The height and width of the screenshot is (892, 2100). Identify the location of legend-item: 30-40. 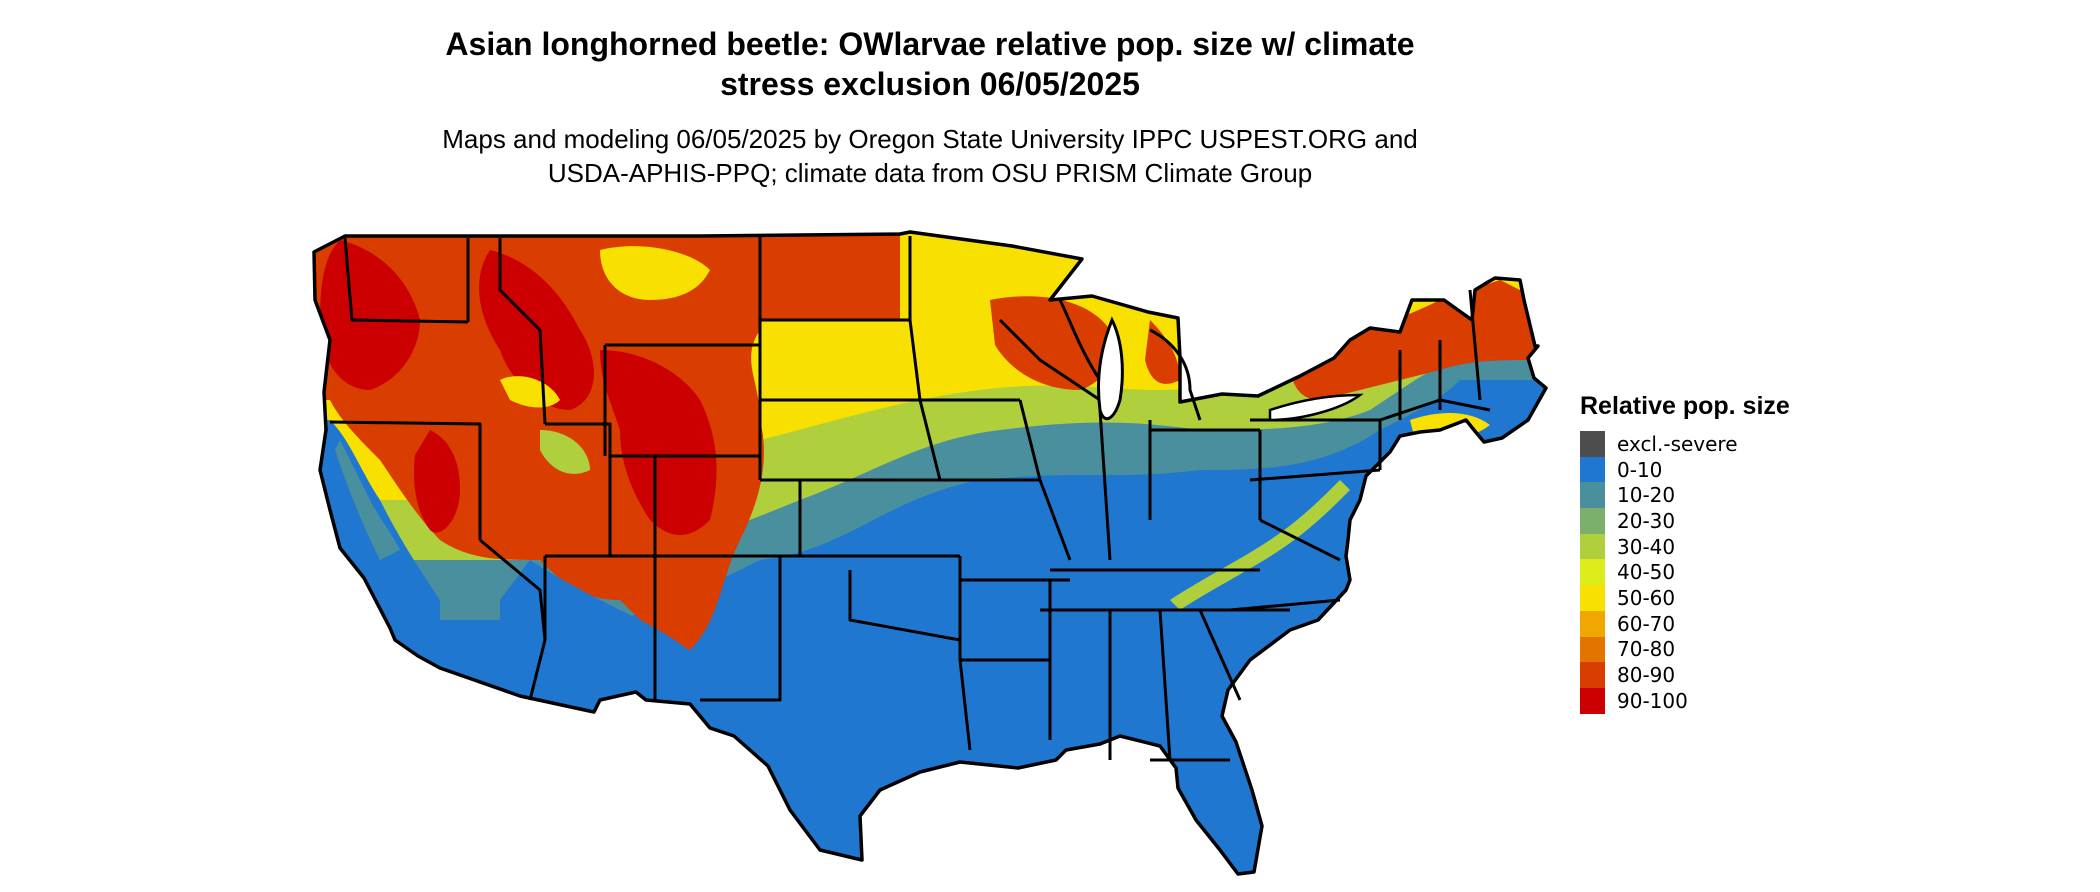
(1685, 546).